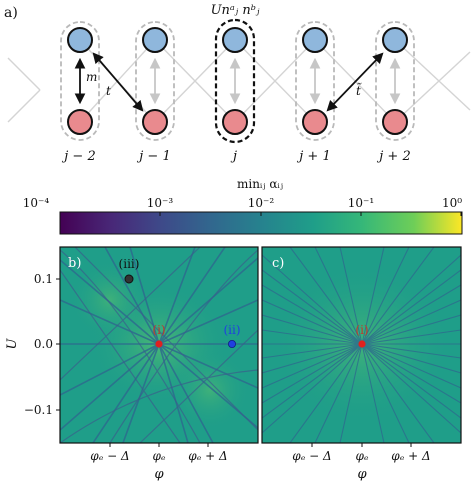 The width and height of the screenshot is (474, 483). What do you see at coordinates (393, 156) in the screenshot?
I see `site-label-j+2: j + 2` at bounding box center [393, 156].